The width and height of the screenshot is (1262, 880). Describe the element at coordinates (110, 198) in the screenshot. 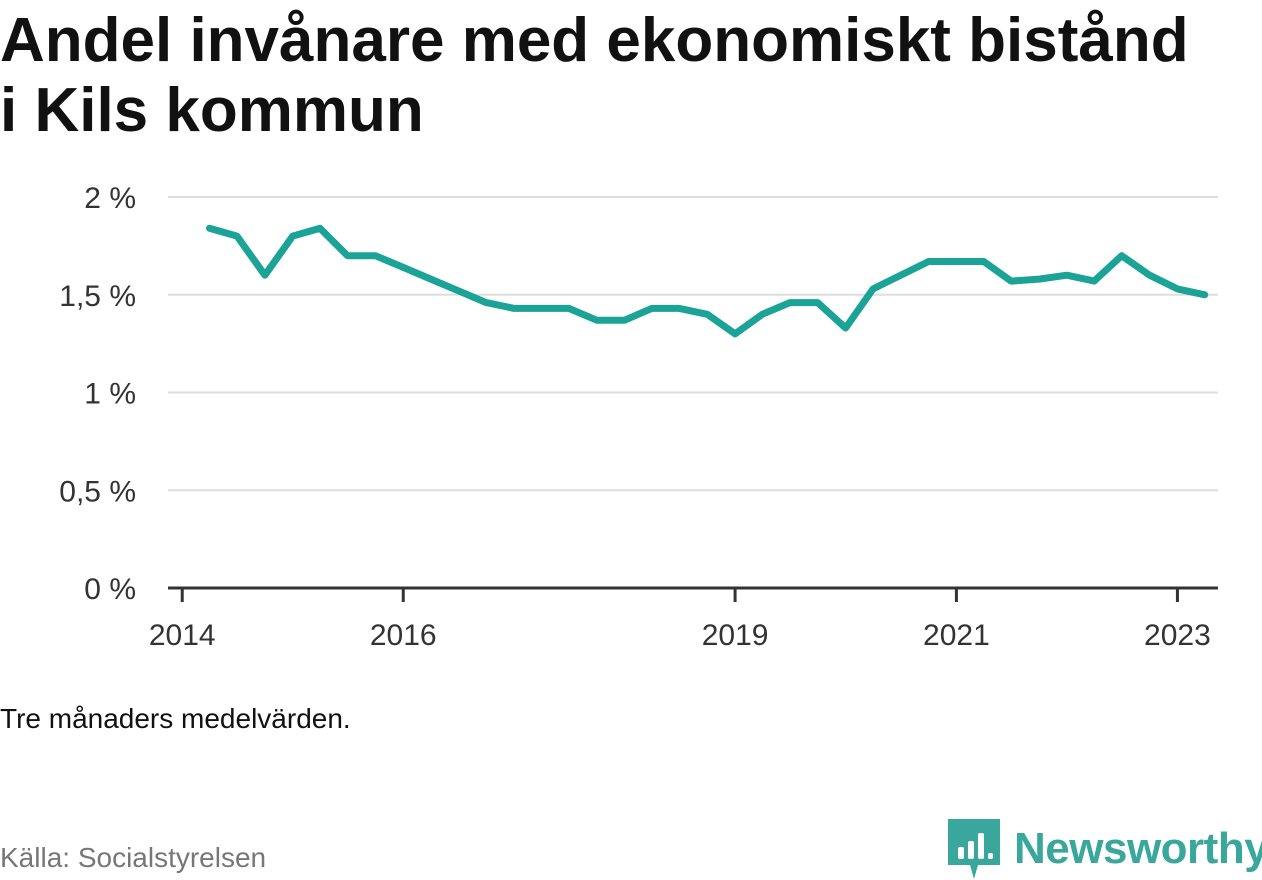

I see `y-tick-label: 2 %` at that location.